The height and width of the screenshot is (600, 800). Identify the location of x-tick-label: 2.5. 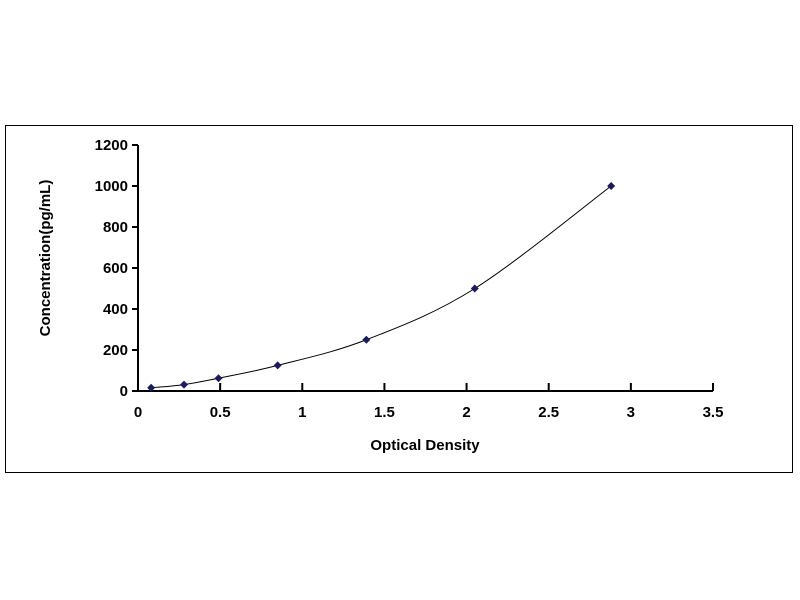
(548, 412).